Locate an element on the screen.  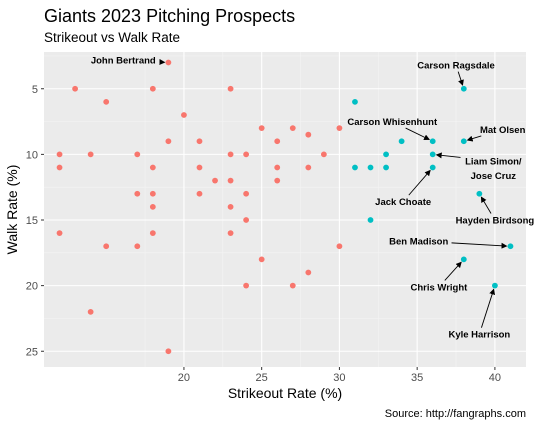
annotation-label: John Bertrand is located at coordinates (123, 60).